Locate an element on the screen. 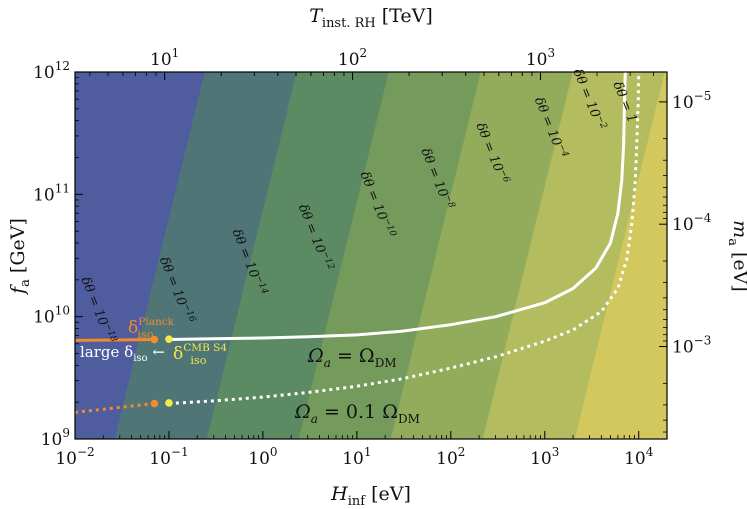 Image resolution: width=747 pixels, height=509 pixels. omega-dm-label: Ωa = ΩDM is located at coordinates (352, 357).